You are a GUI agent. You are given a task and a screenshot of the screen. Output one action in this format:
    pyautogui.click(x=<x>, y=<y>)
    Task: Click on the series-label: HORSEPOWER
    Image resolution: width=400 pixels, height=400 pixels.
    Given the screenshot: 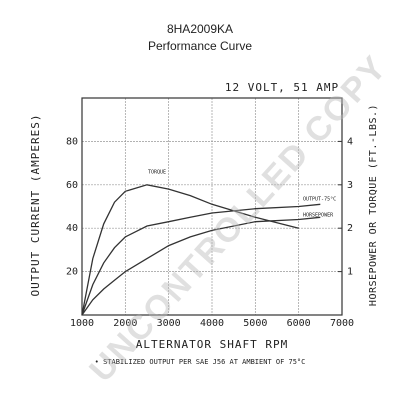 What is the action you would take?
    pyautogui.click(x=318, y=216)
    